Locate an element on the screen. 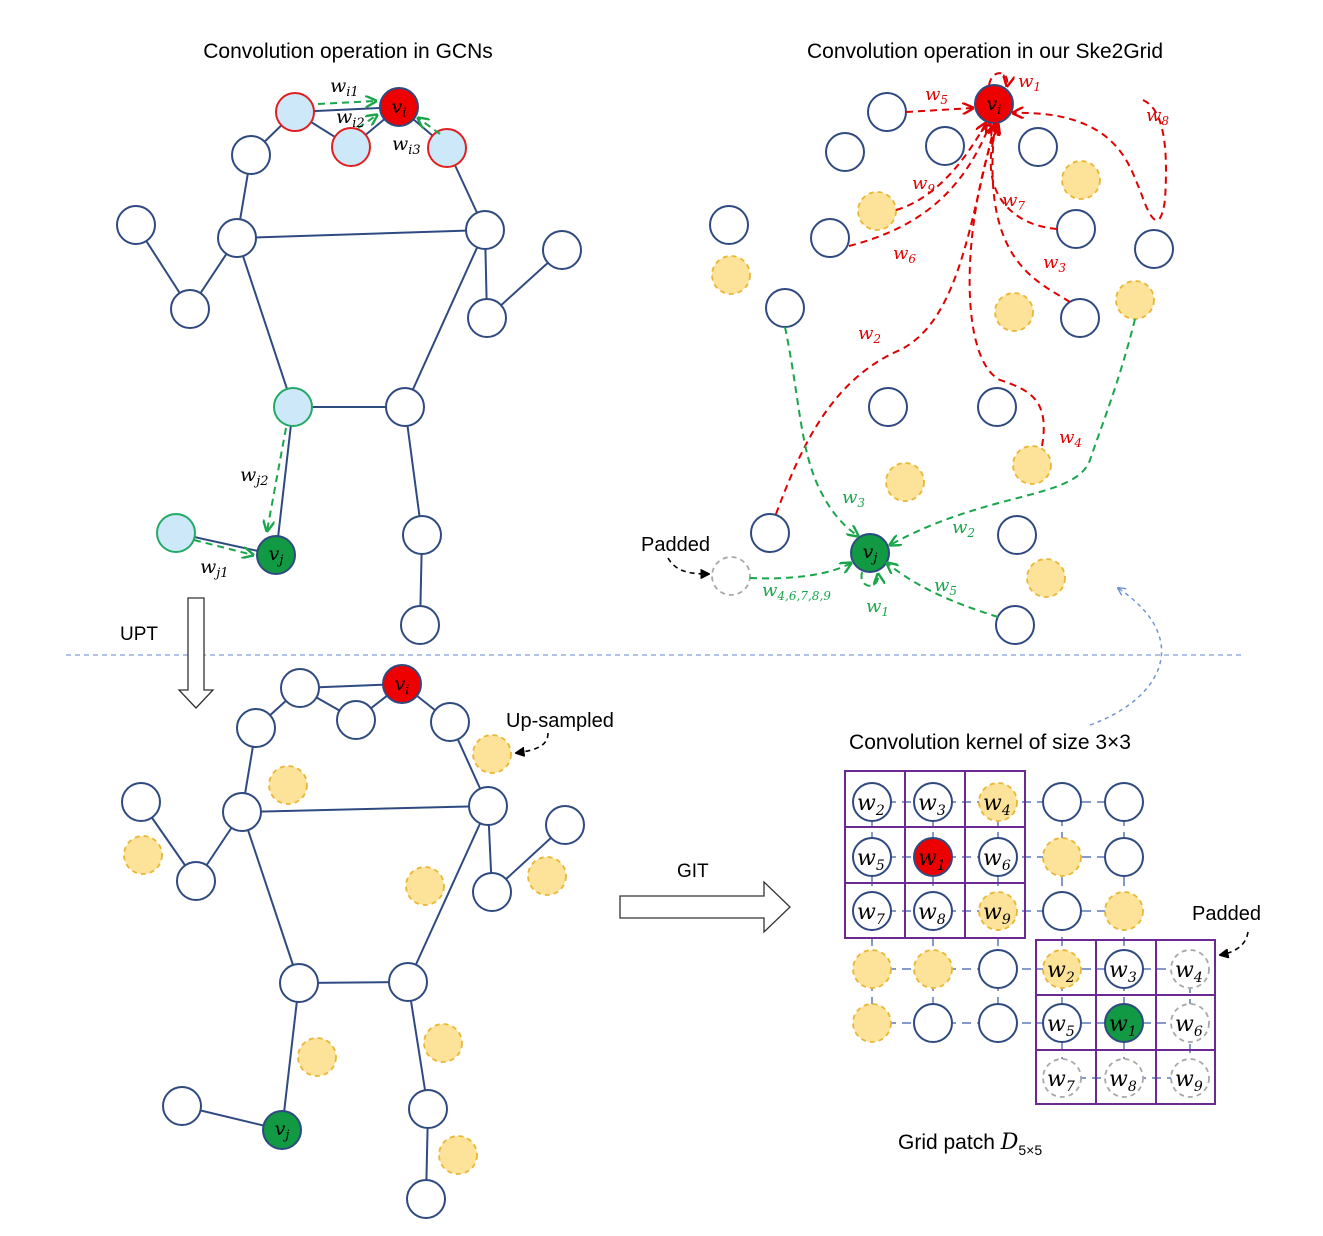 This screenshot has width=1323, height=1236. padded-label-top: Padded is located at coordinates (675, 545).